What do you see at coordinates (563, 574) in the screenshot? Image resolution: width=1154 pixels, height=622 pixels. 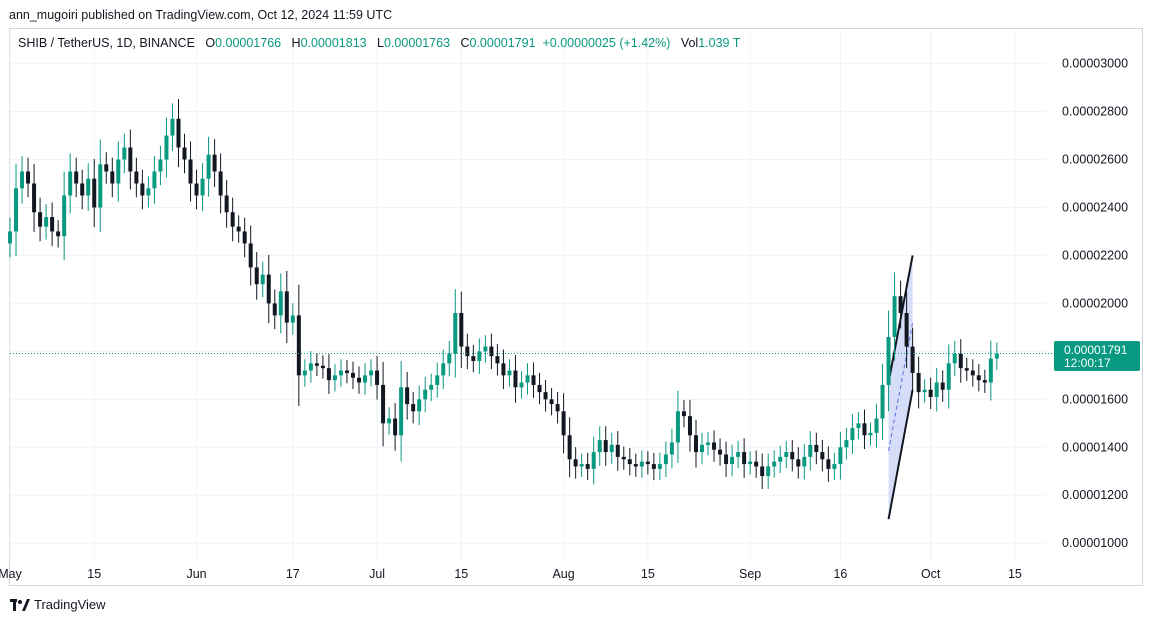 I see `time-tick-label: Aug` at bounding box center [563, 574].